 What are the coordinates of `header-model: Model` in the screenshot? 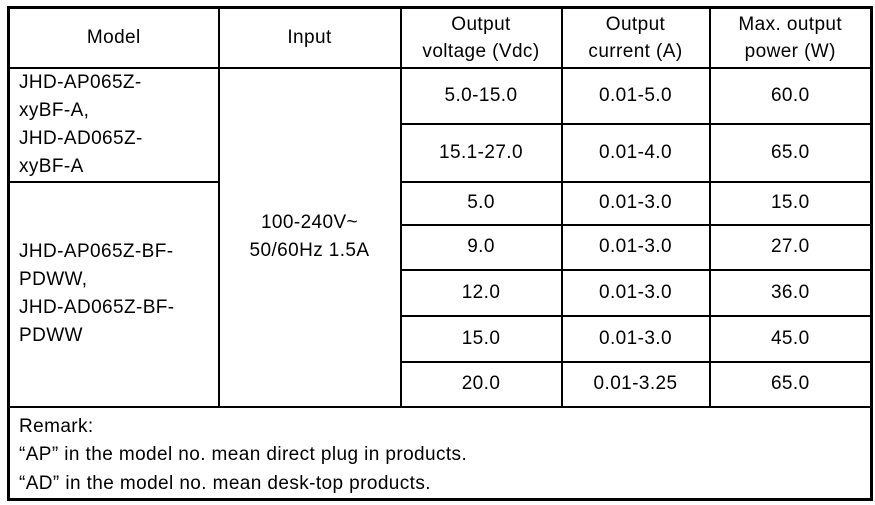 It's located at (113, 37).